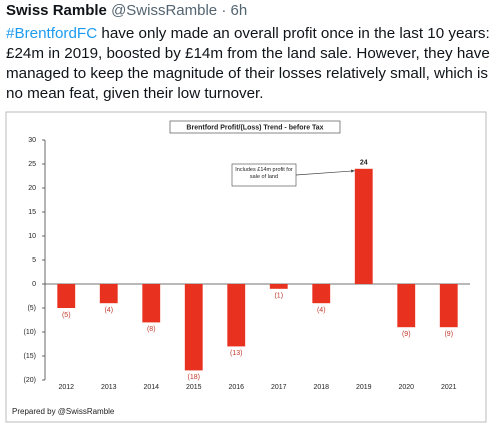  I want to click on x-tick-label: 2015, so click(194, 387).